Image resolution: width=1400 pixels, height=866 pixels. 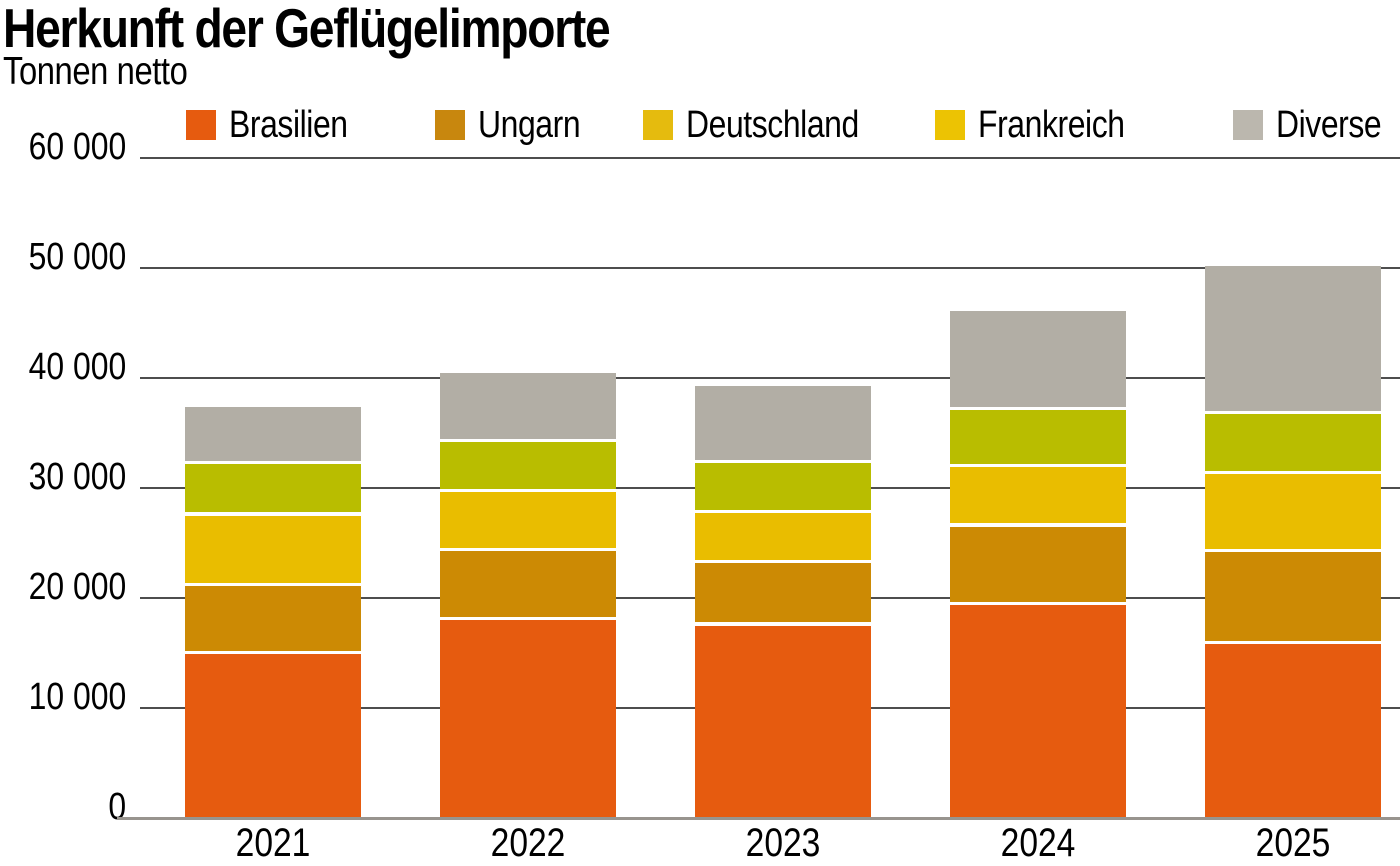 What do you see at coordinates (783, 424) in the screenshot?
I see `bar-2023-segment-diverse` at bounding box center [783, 424].